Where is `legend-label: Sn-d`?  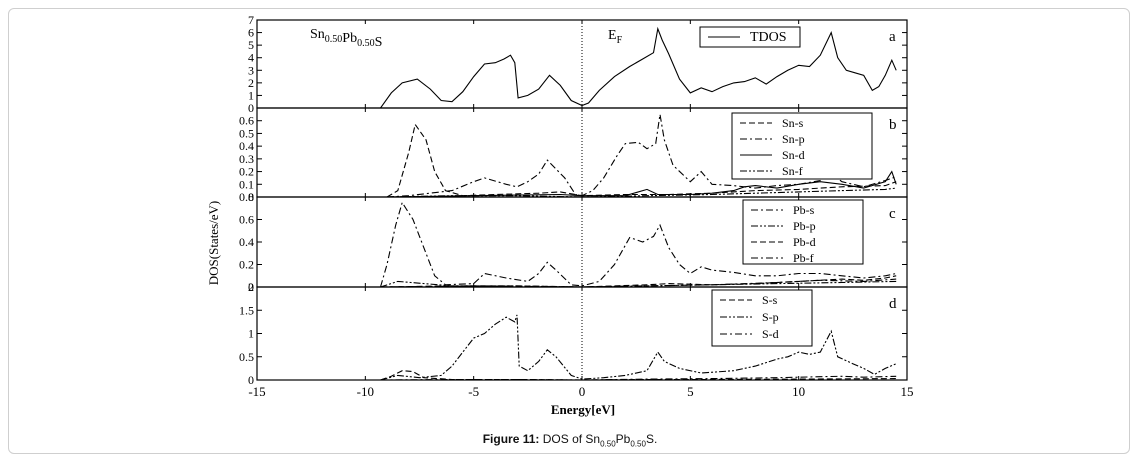
legend-label: Sn-d is located at coordinates (793, 155).